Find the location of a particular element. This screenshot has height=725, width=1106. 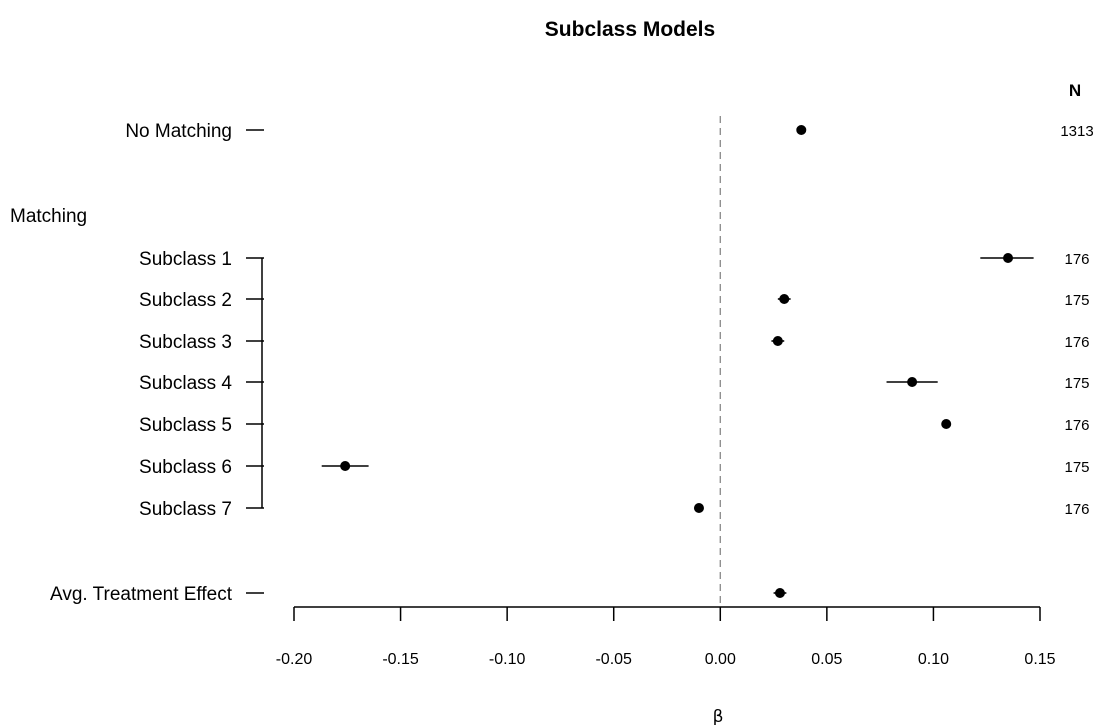

n-column-header: N is located at coordinates (1075, 90).